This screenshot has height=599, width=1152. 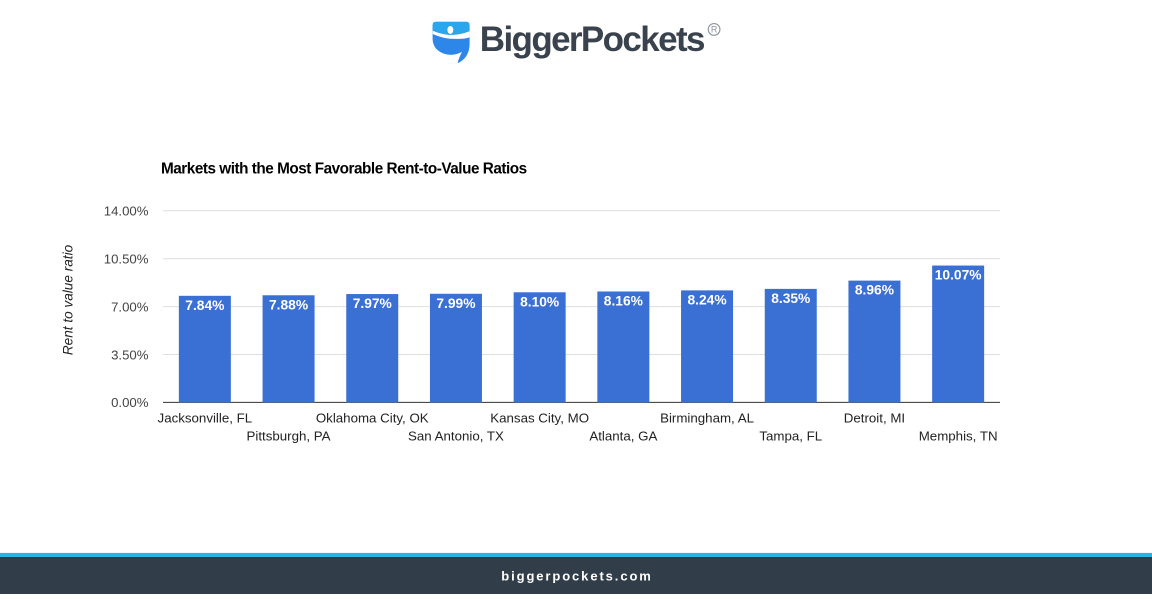 I want to click on svg-text: 10.50%, so click(x=126, y=259).